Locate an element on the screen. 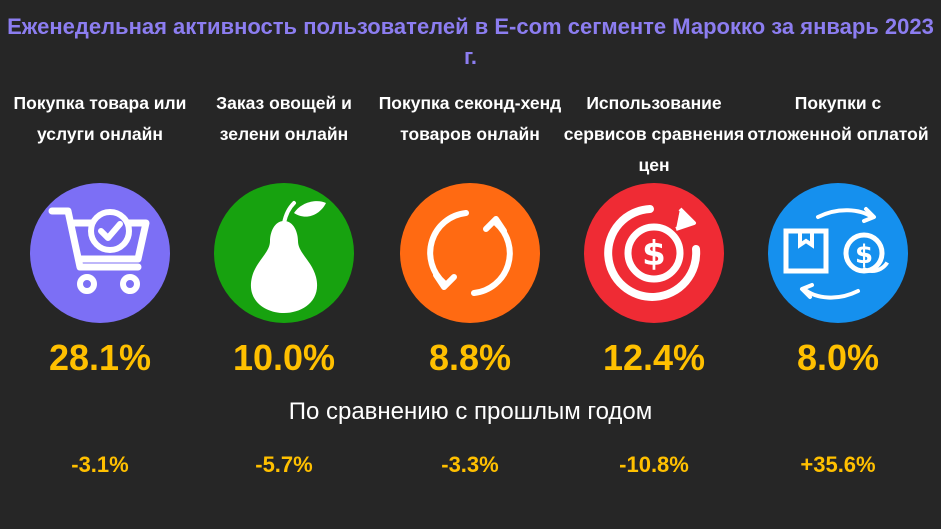 Image resolution: width=941 pixels, height=529 pixels. yoy-change: -5.7% is located at coordinates (284, 464).